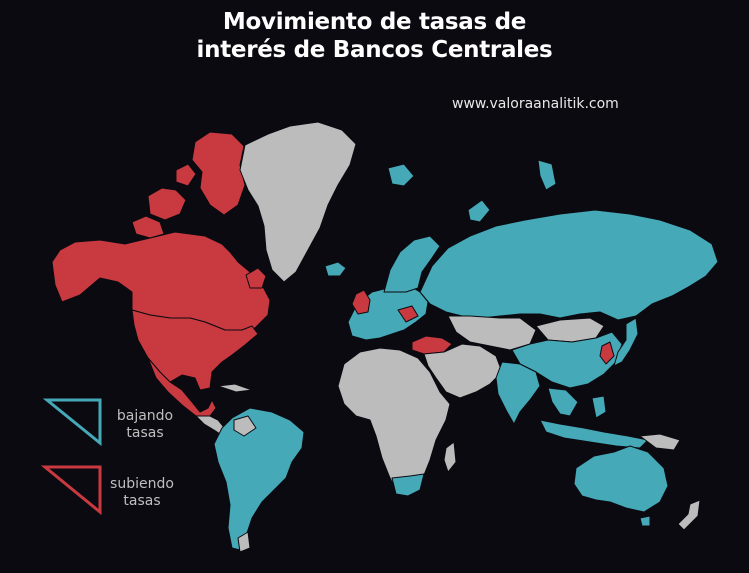  I want to click on region-africa, so click(394, 421).